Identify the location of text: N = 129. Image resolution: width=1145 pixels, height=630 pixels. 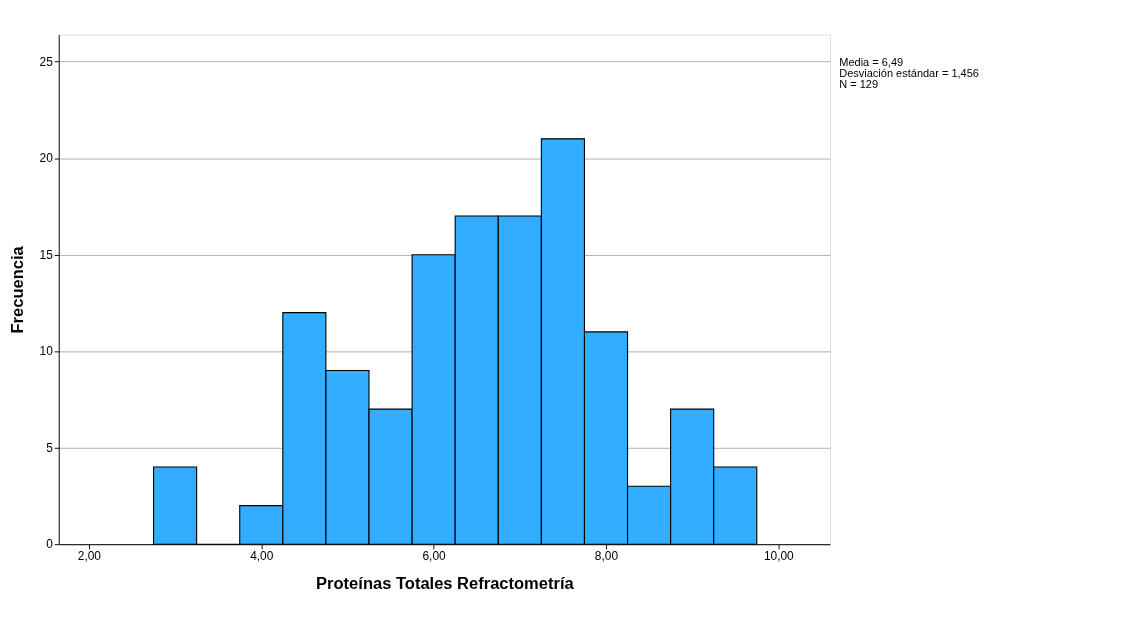
(859, 83).